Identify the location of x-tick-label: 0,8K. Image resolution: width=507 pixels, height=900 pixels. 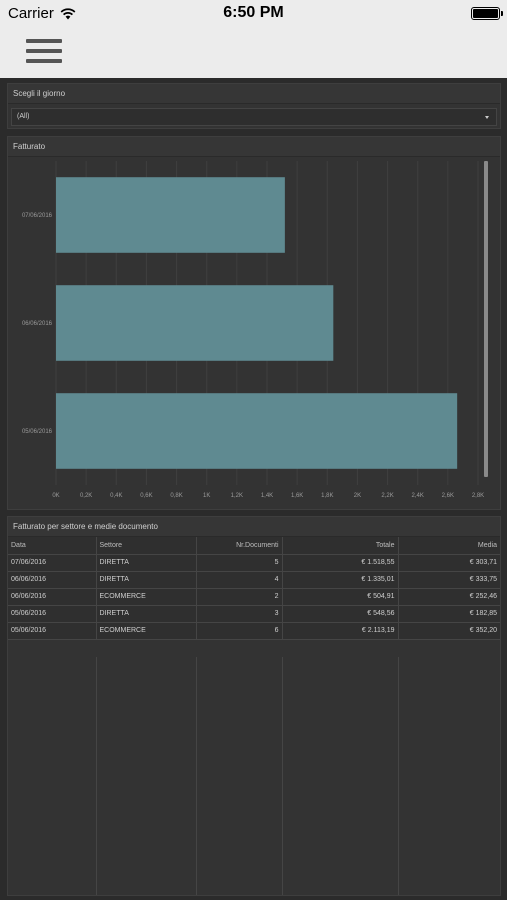
(176, 496).